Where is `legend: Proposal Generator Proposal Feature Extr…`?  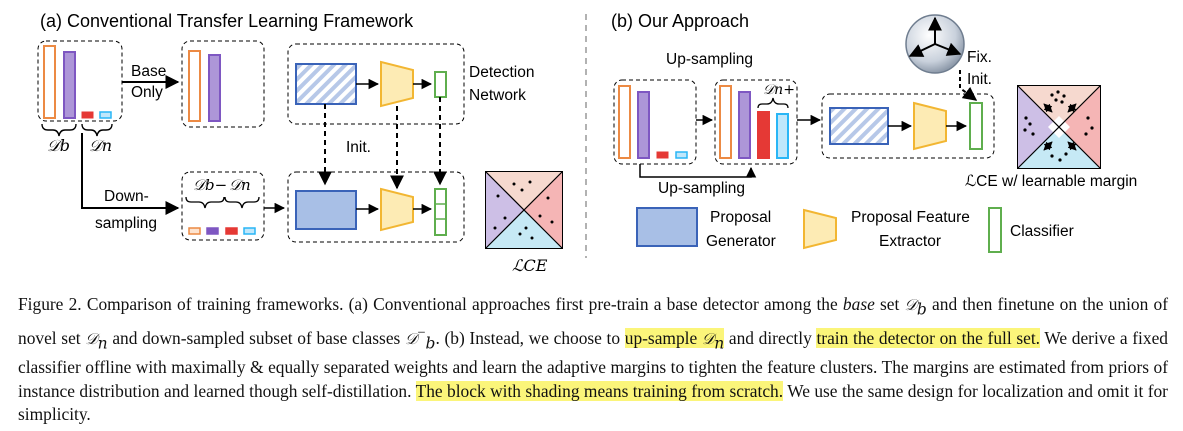 legend: Proposal Generator Proposal Feature Extr… is located at coordinates (855, 230).